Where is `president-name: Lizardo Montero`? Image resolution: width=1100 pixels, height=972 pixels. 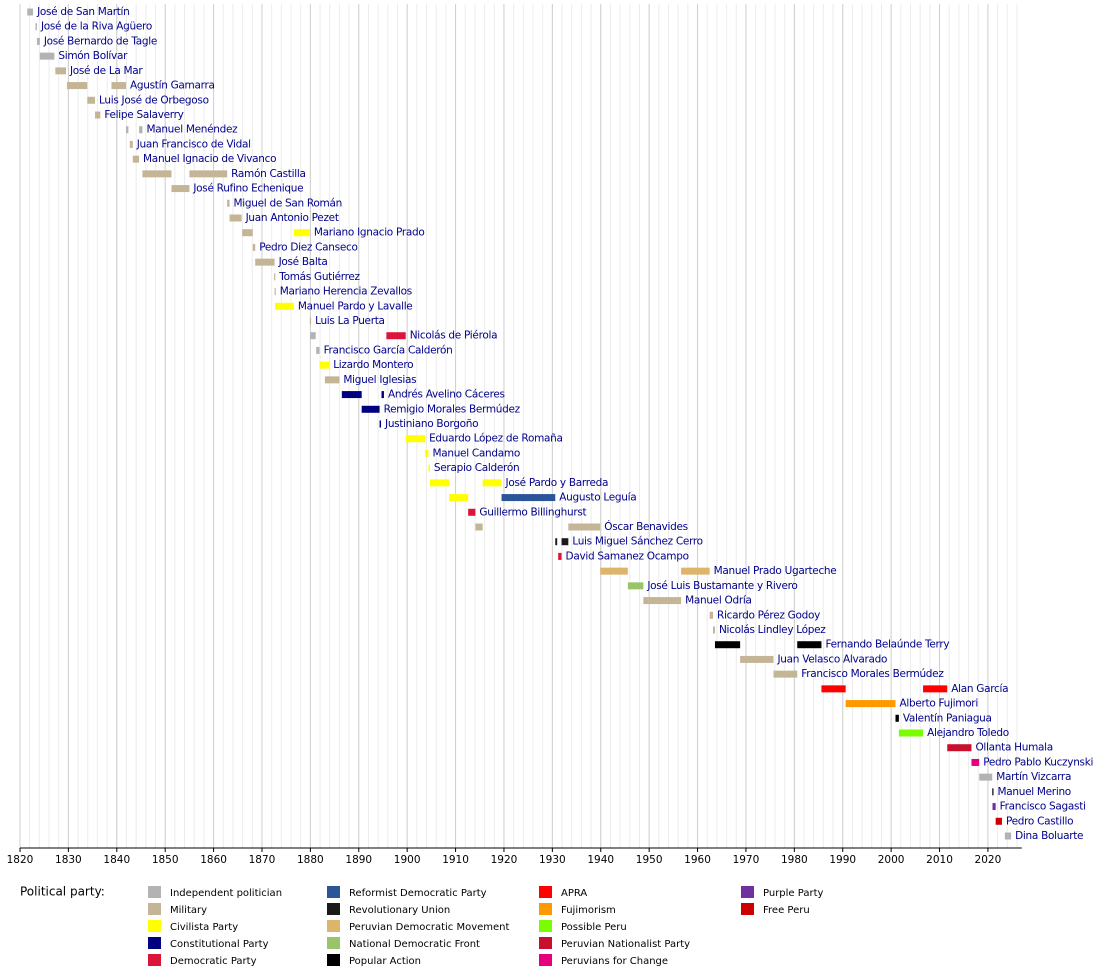 president-name: Lizardo Montero is located at coordinates (373, 365).